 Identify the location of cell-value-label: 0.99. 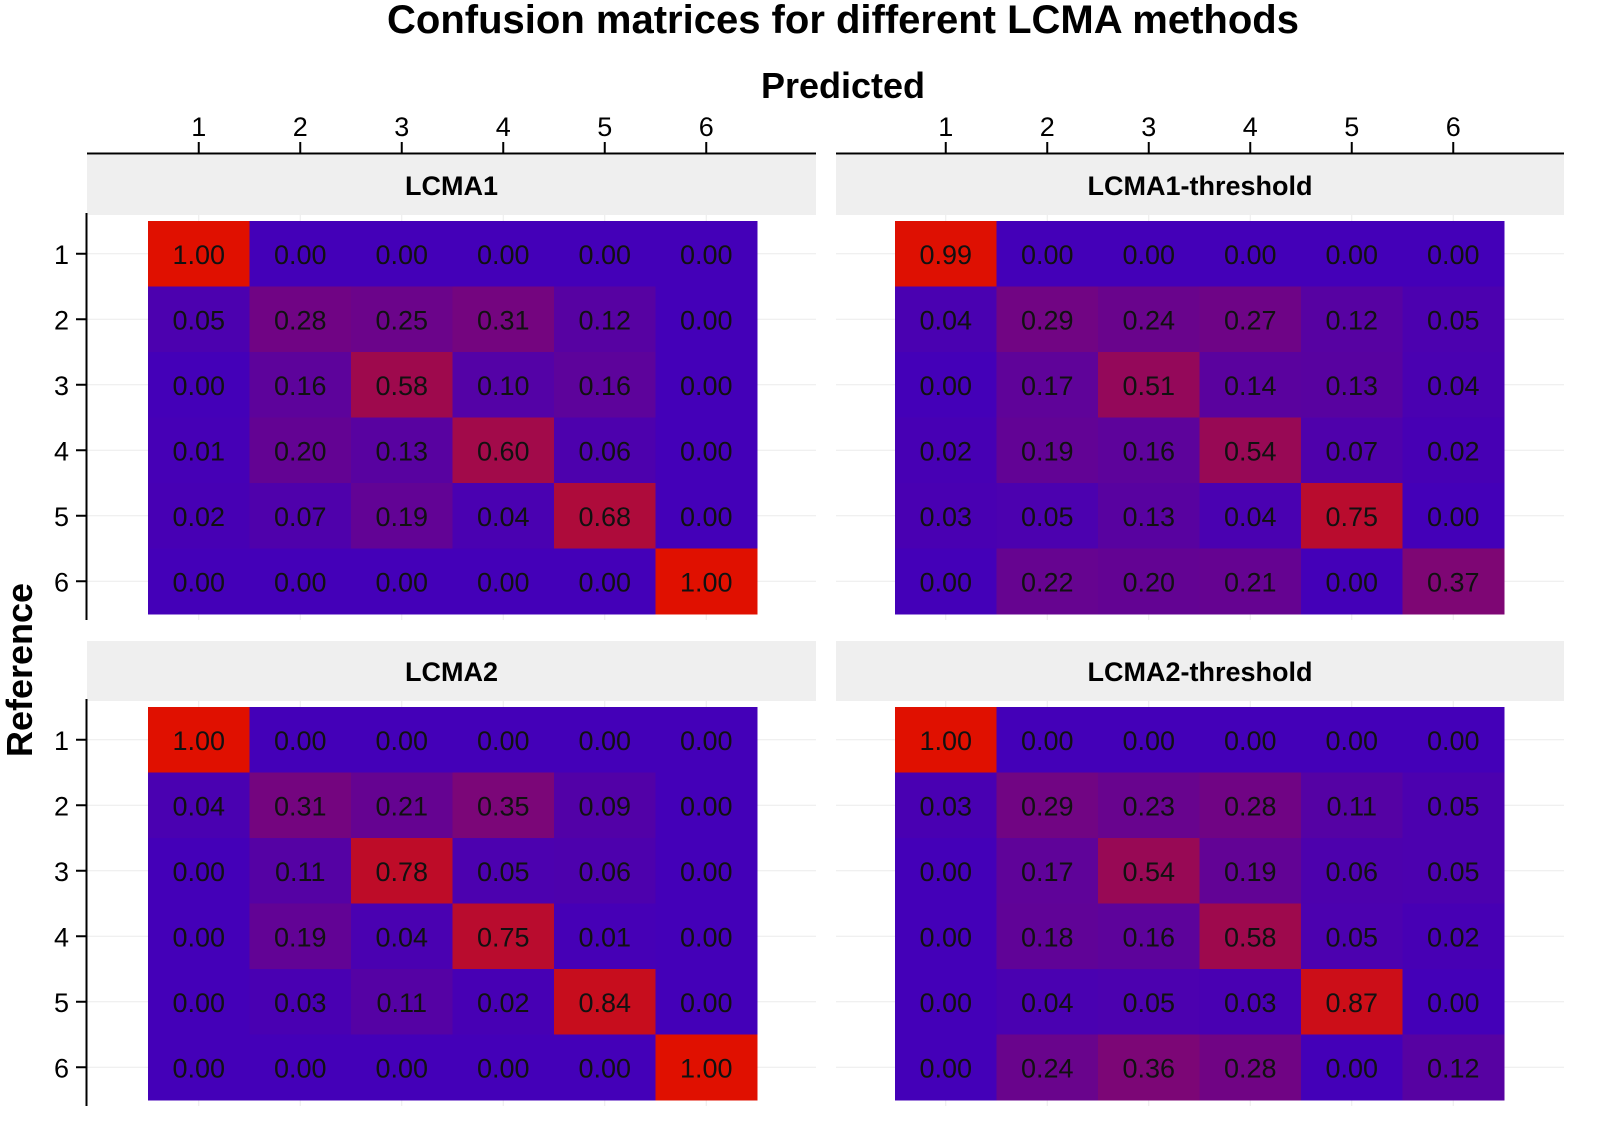
(945, 255).